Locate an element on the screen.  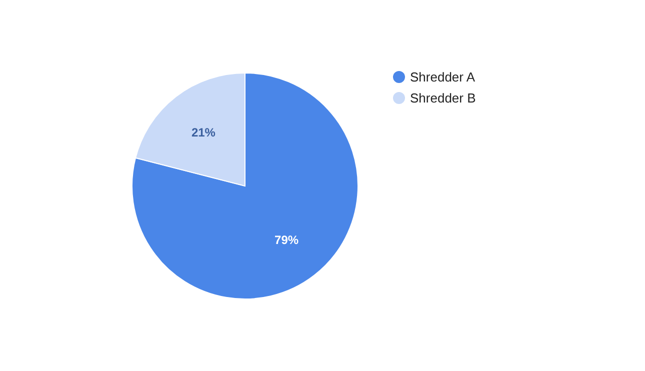
data-label: 79% is located at coordinates (286, 239).